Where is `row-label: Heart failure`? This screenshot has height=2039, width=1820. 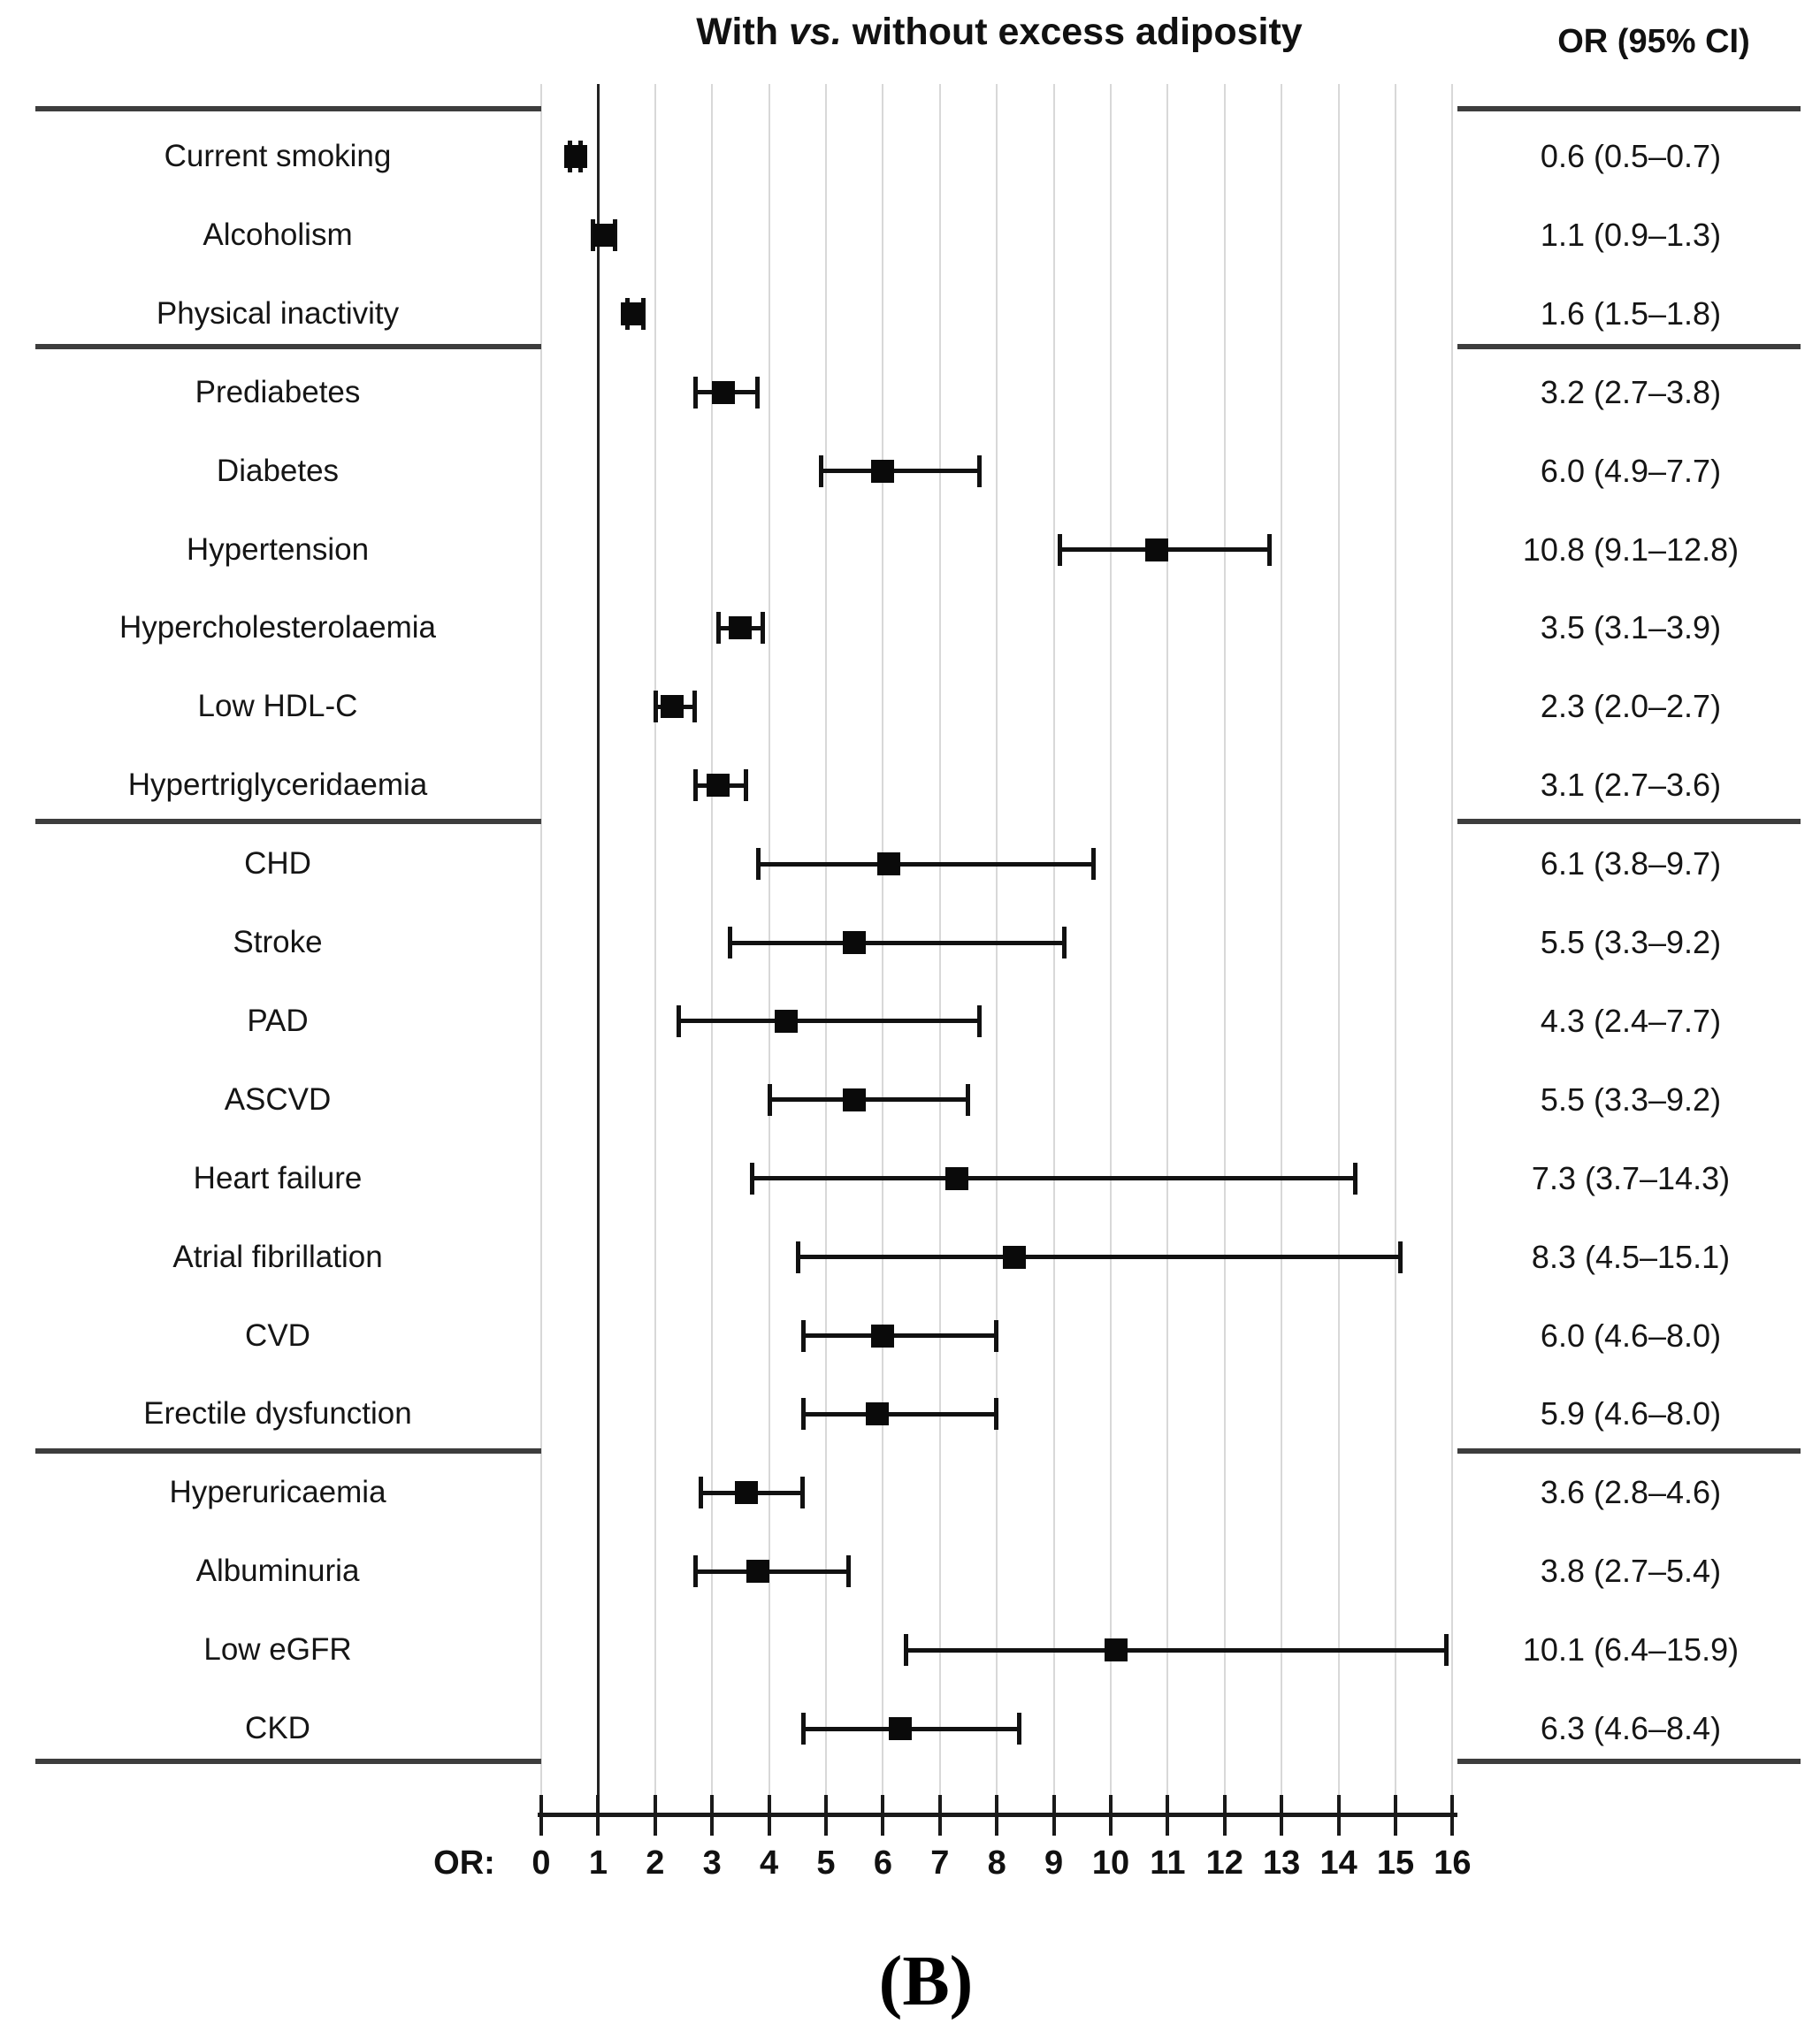
row-label: Heart failure is located at coordinates (278, 1177).